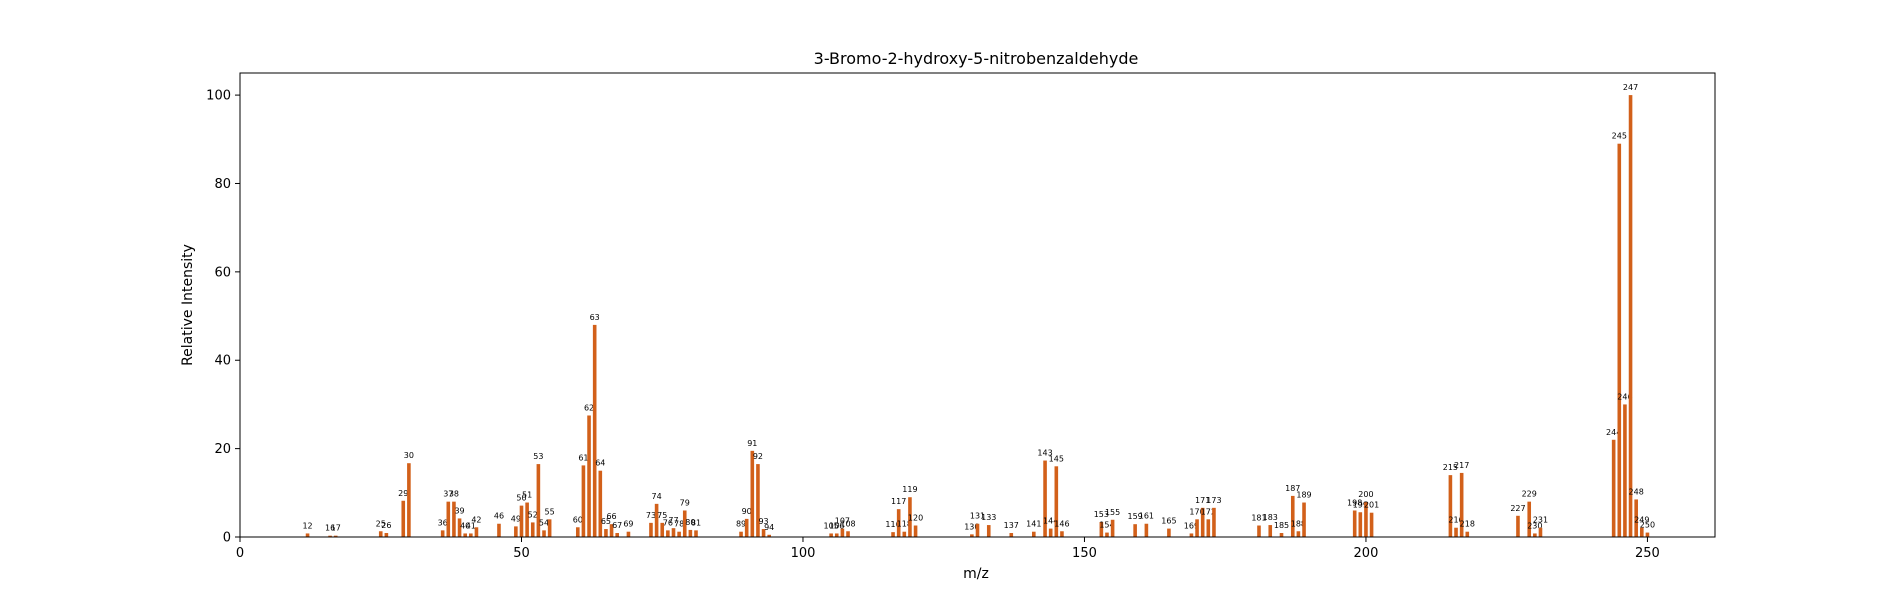 The height and width of the screenshot is (604, 1900). I want to click on bar-label-mz-248: 248, so click(1636, 491).